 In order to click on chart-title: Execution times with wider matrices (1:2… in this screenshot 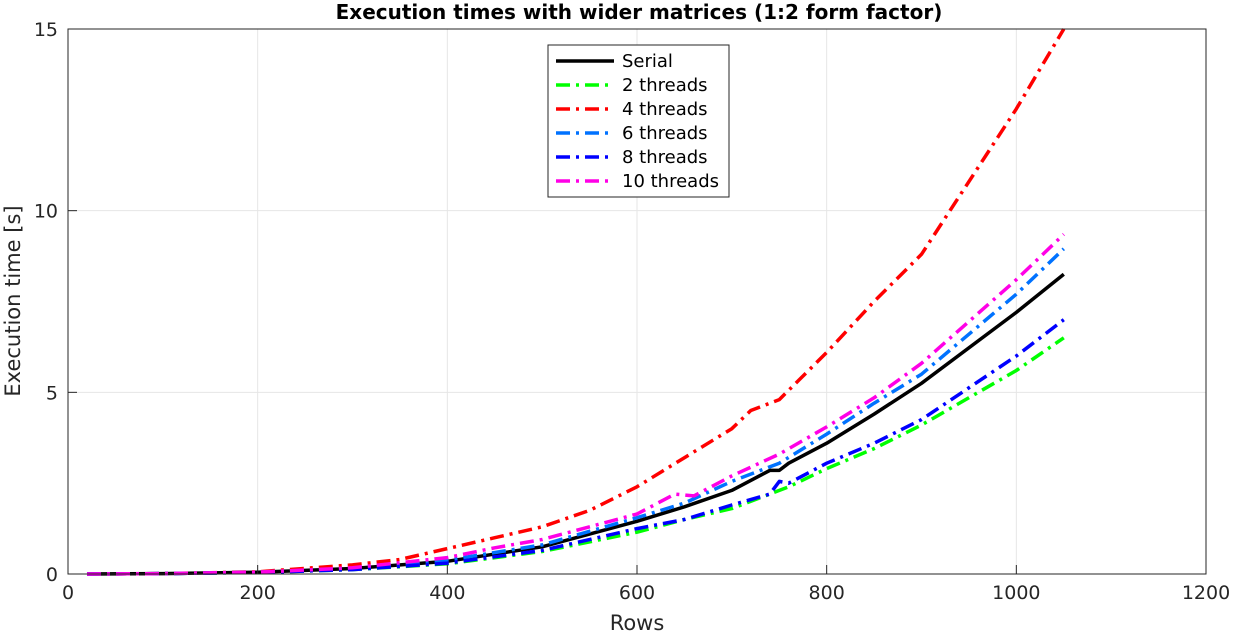, I will do `click(639, 12)`.